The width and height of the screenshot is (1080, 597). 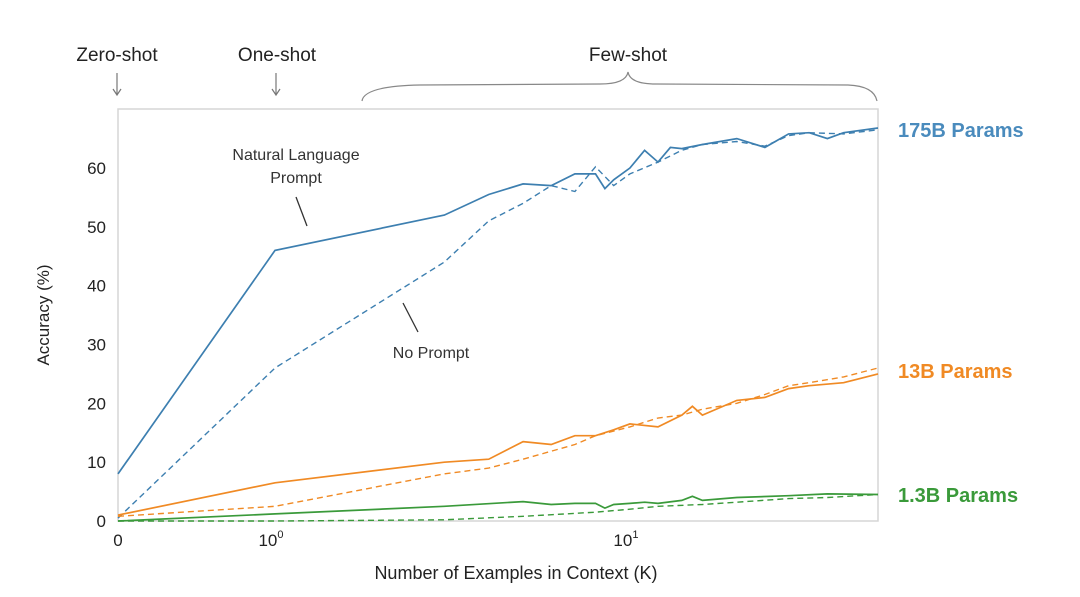 I want to click on y-tick-label: 30, so click(x=96, y=345).